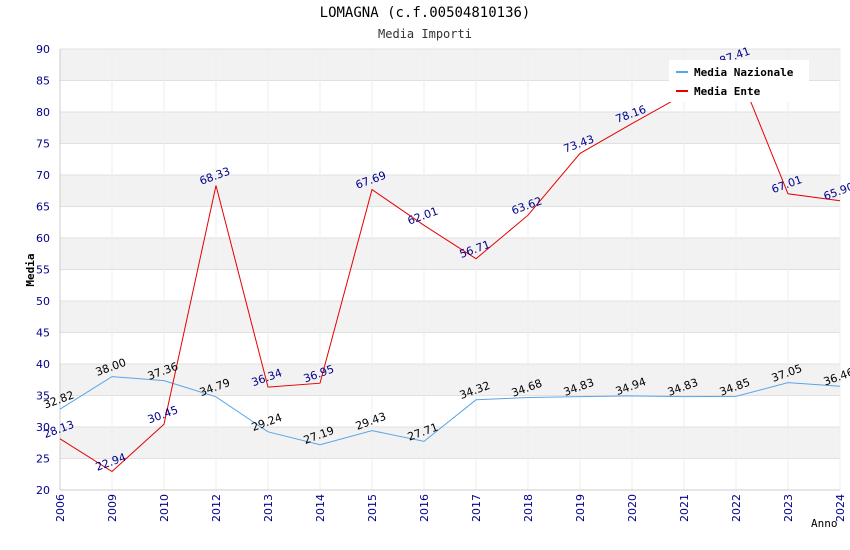 This screenshot has height=550, width=850. What do you see at coordinates (43, 396) in the screenshot?
I see `y-tick-label: 35` at bounding box center [43, 396].